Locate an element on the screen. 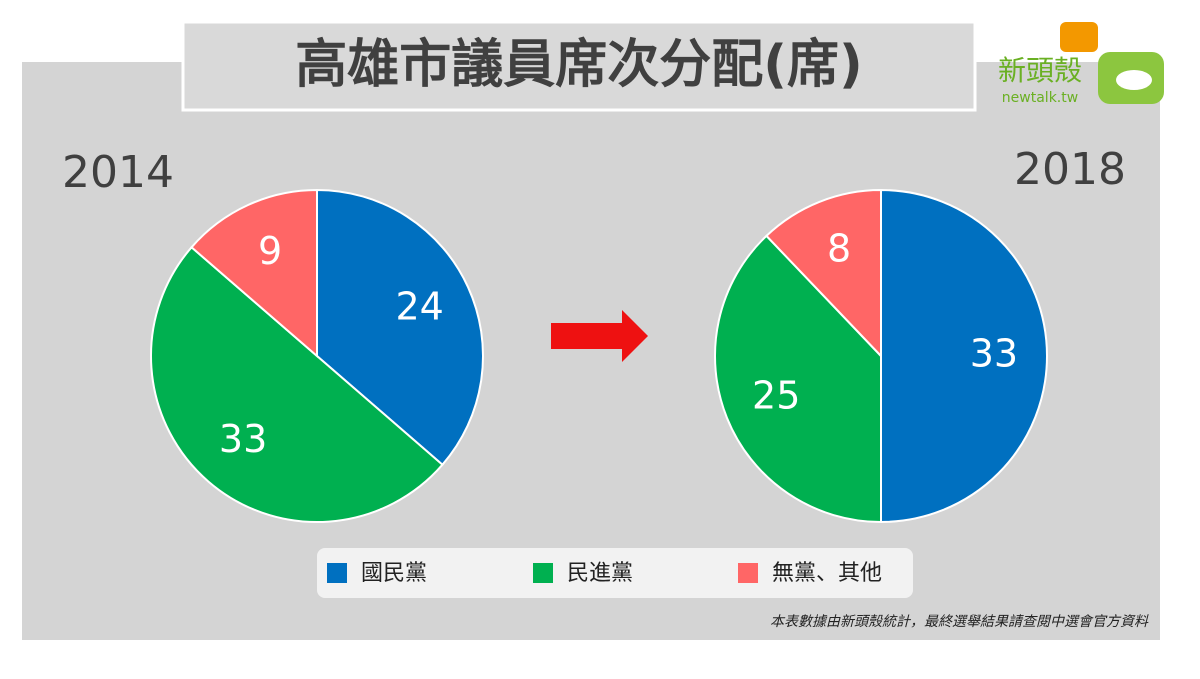 The height and width of the screenshot is (679, 1200). pie-title: 2018 is located at coordinates (1070, 169).